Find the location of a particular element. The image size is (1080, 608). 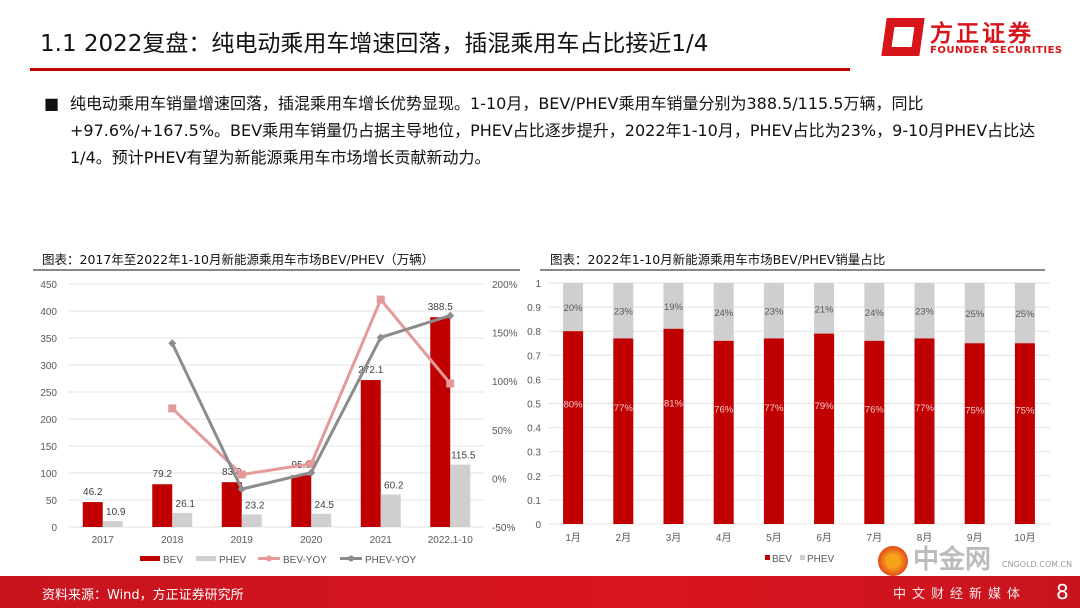

y-tick-label: 0.1 is located at coordinates (534, 501).